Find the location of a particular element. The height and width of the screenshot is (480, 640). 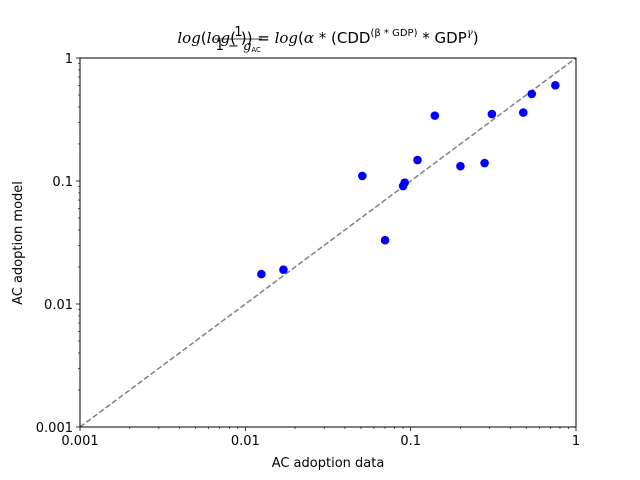

title-fraction-denominator: 1 − gAC is located at coordinates (238, 46).